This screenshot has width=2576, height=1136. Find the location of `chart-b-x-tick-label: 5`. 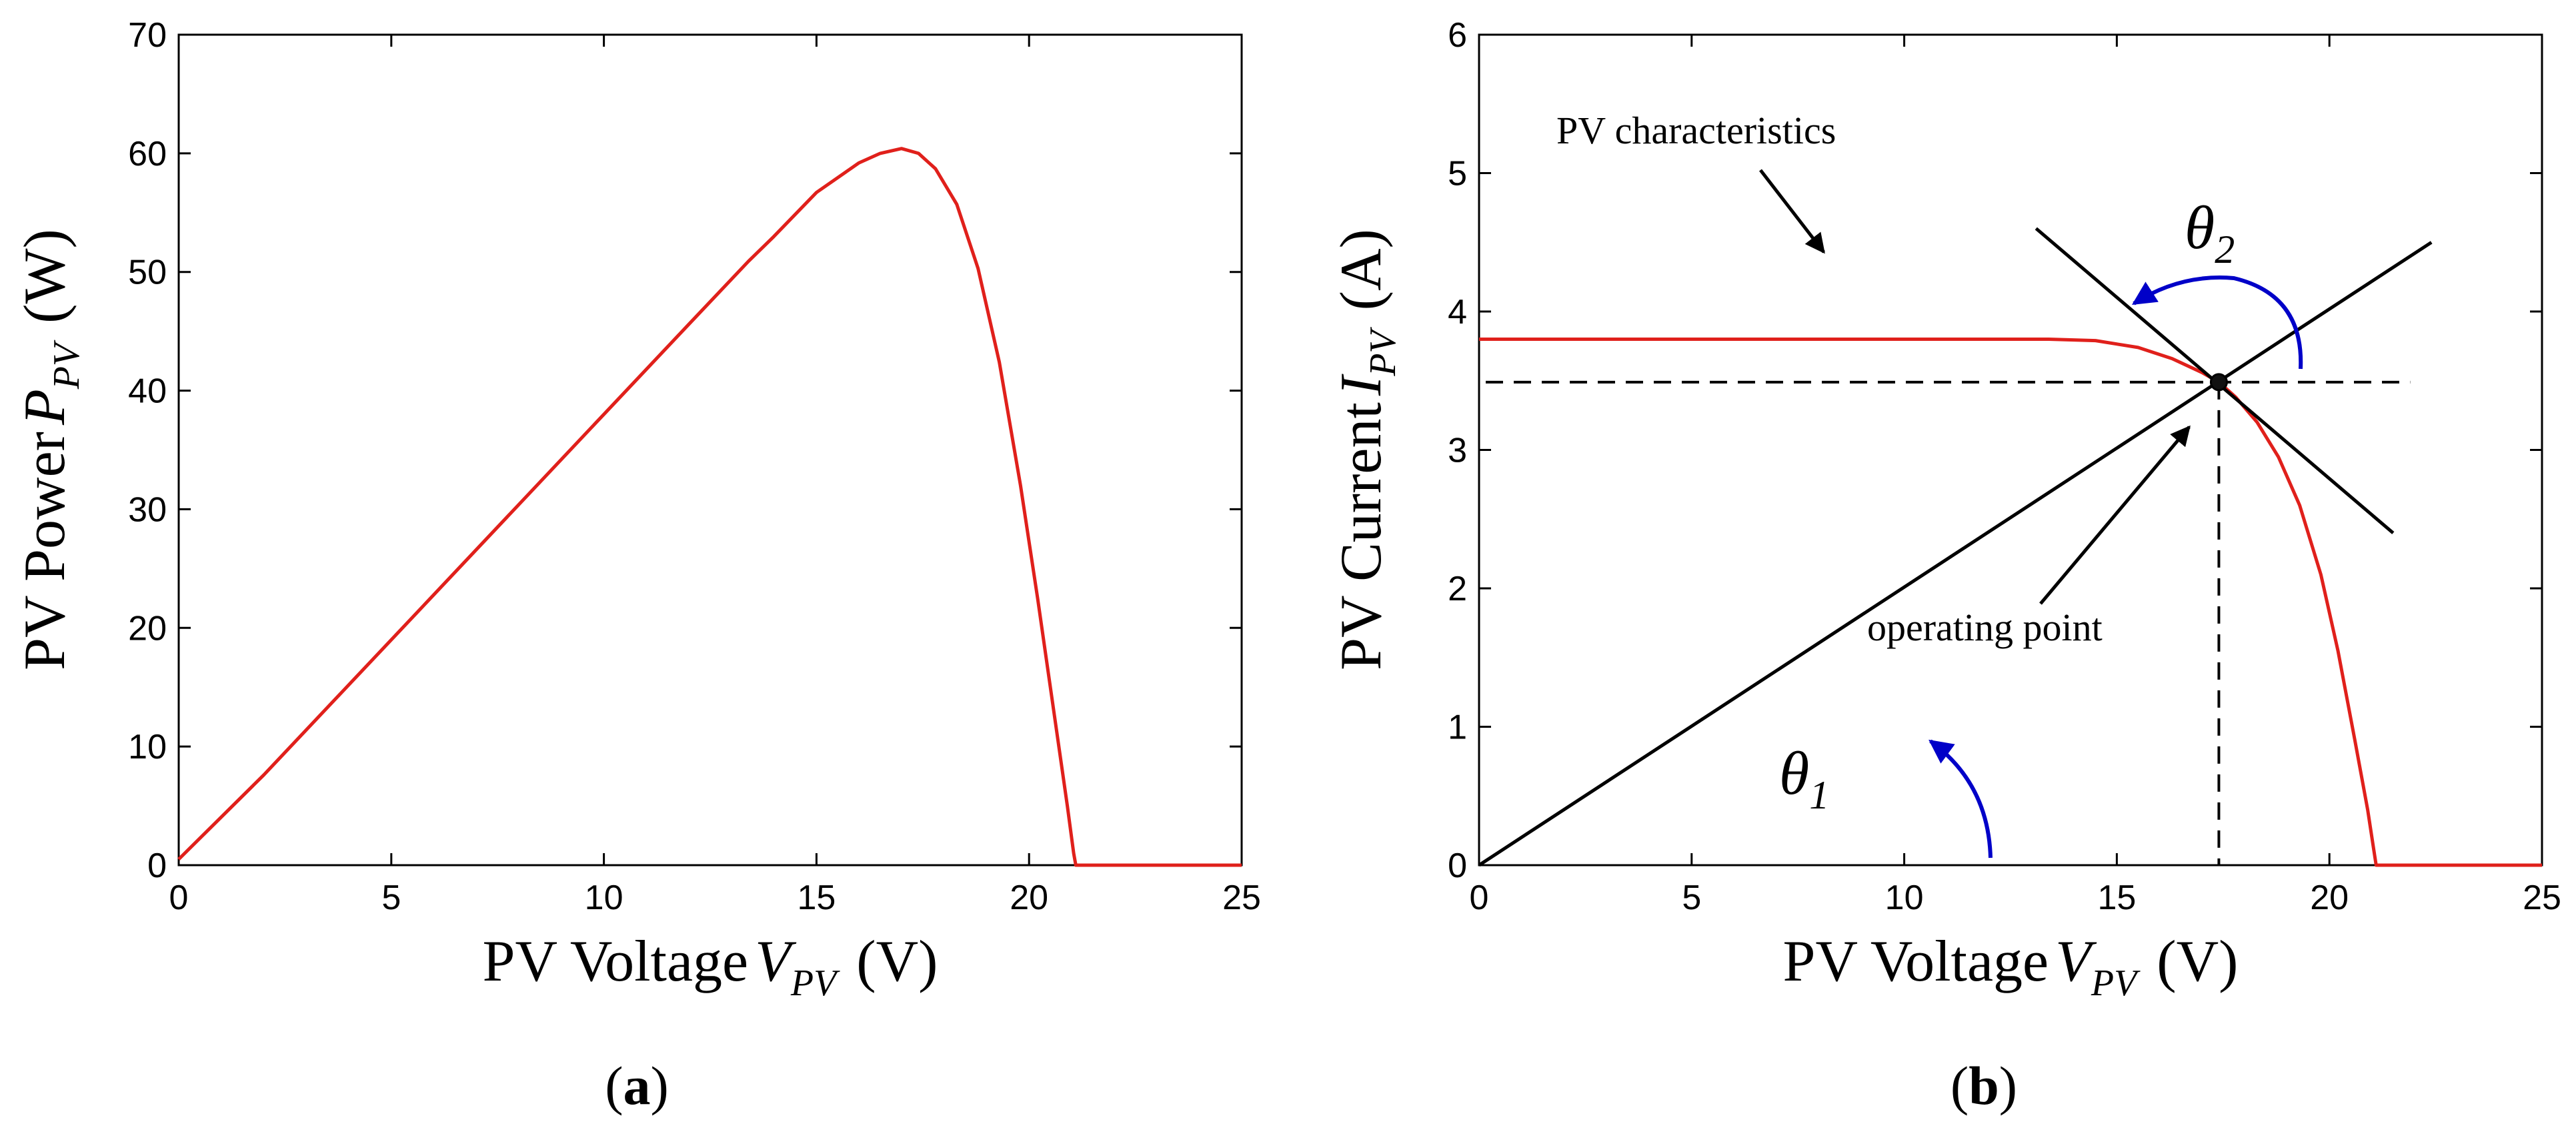

chart-b-x-tick-label: 5 is located at coordinates (1692, 898).